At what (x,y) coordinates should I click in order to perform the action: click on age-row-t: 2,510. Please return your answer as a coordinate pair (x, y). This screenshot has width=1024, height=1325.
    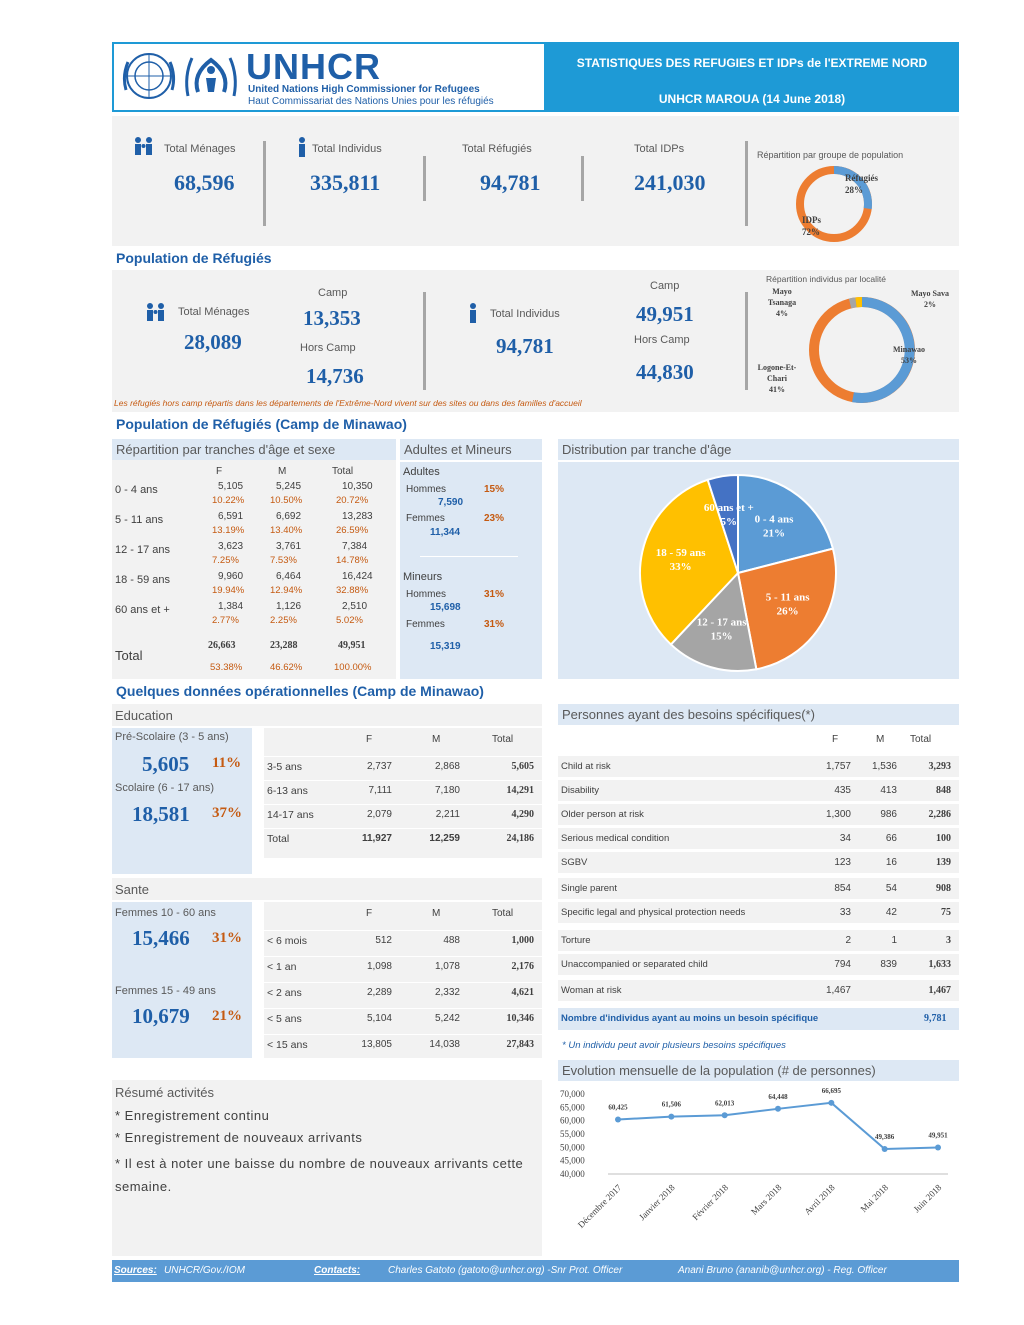
    Looking at the image, I should click on (355, 606).